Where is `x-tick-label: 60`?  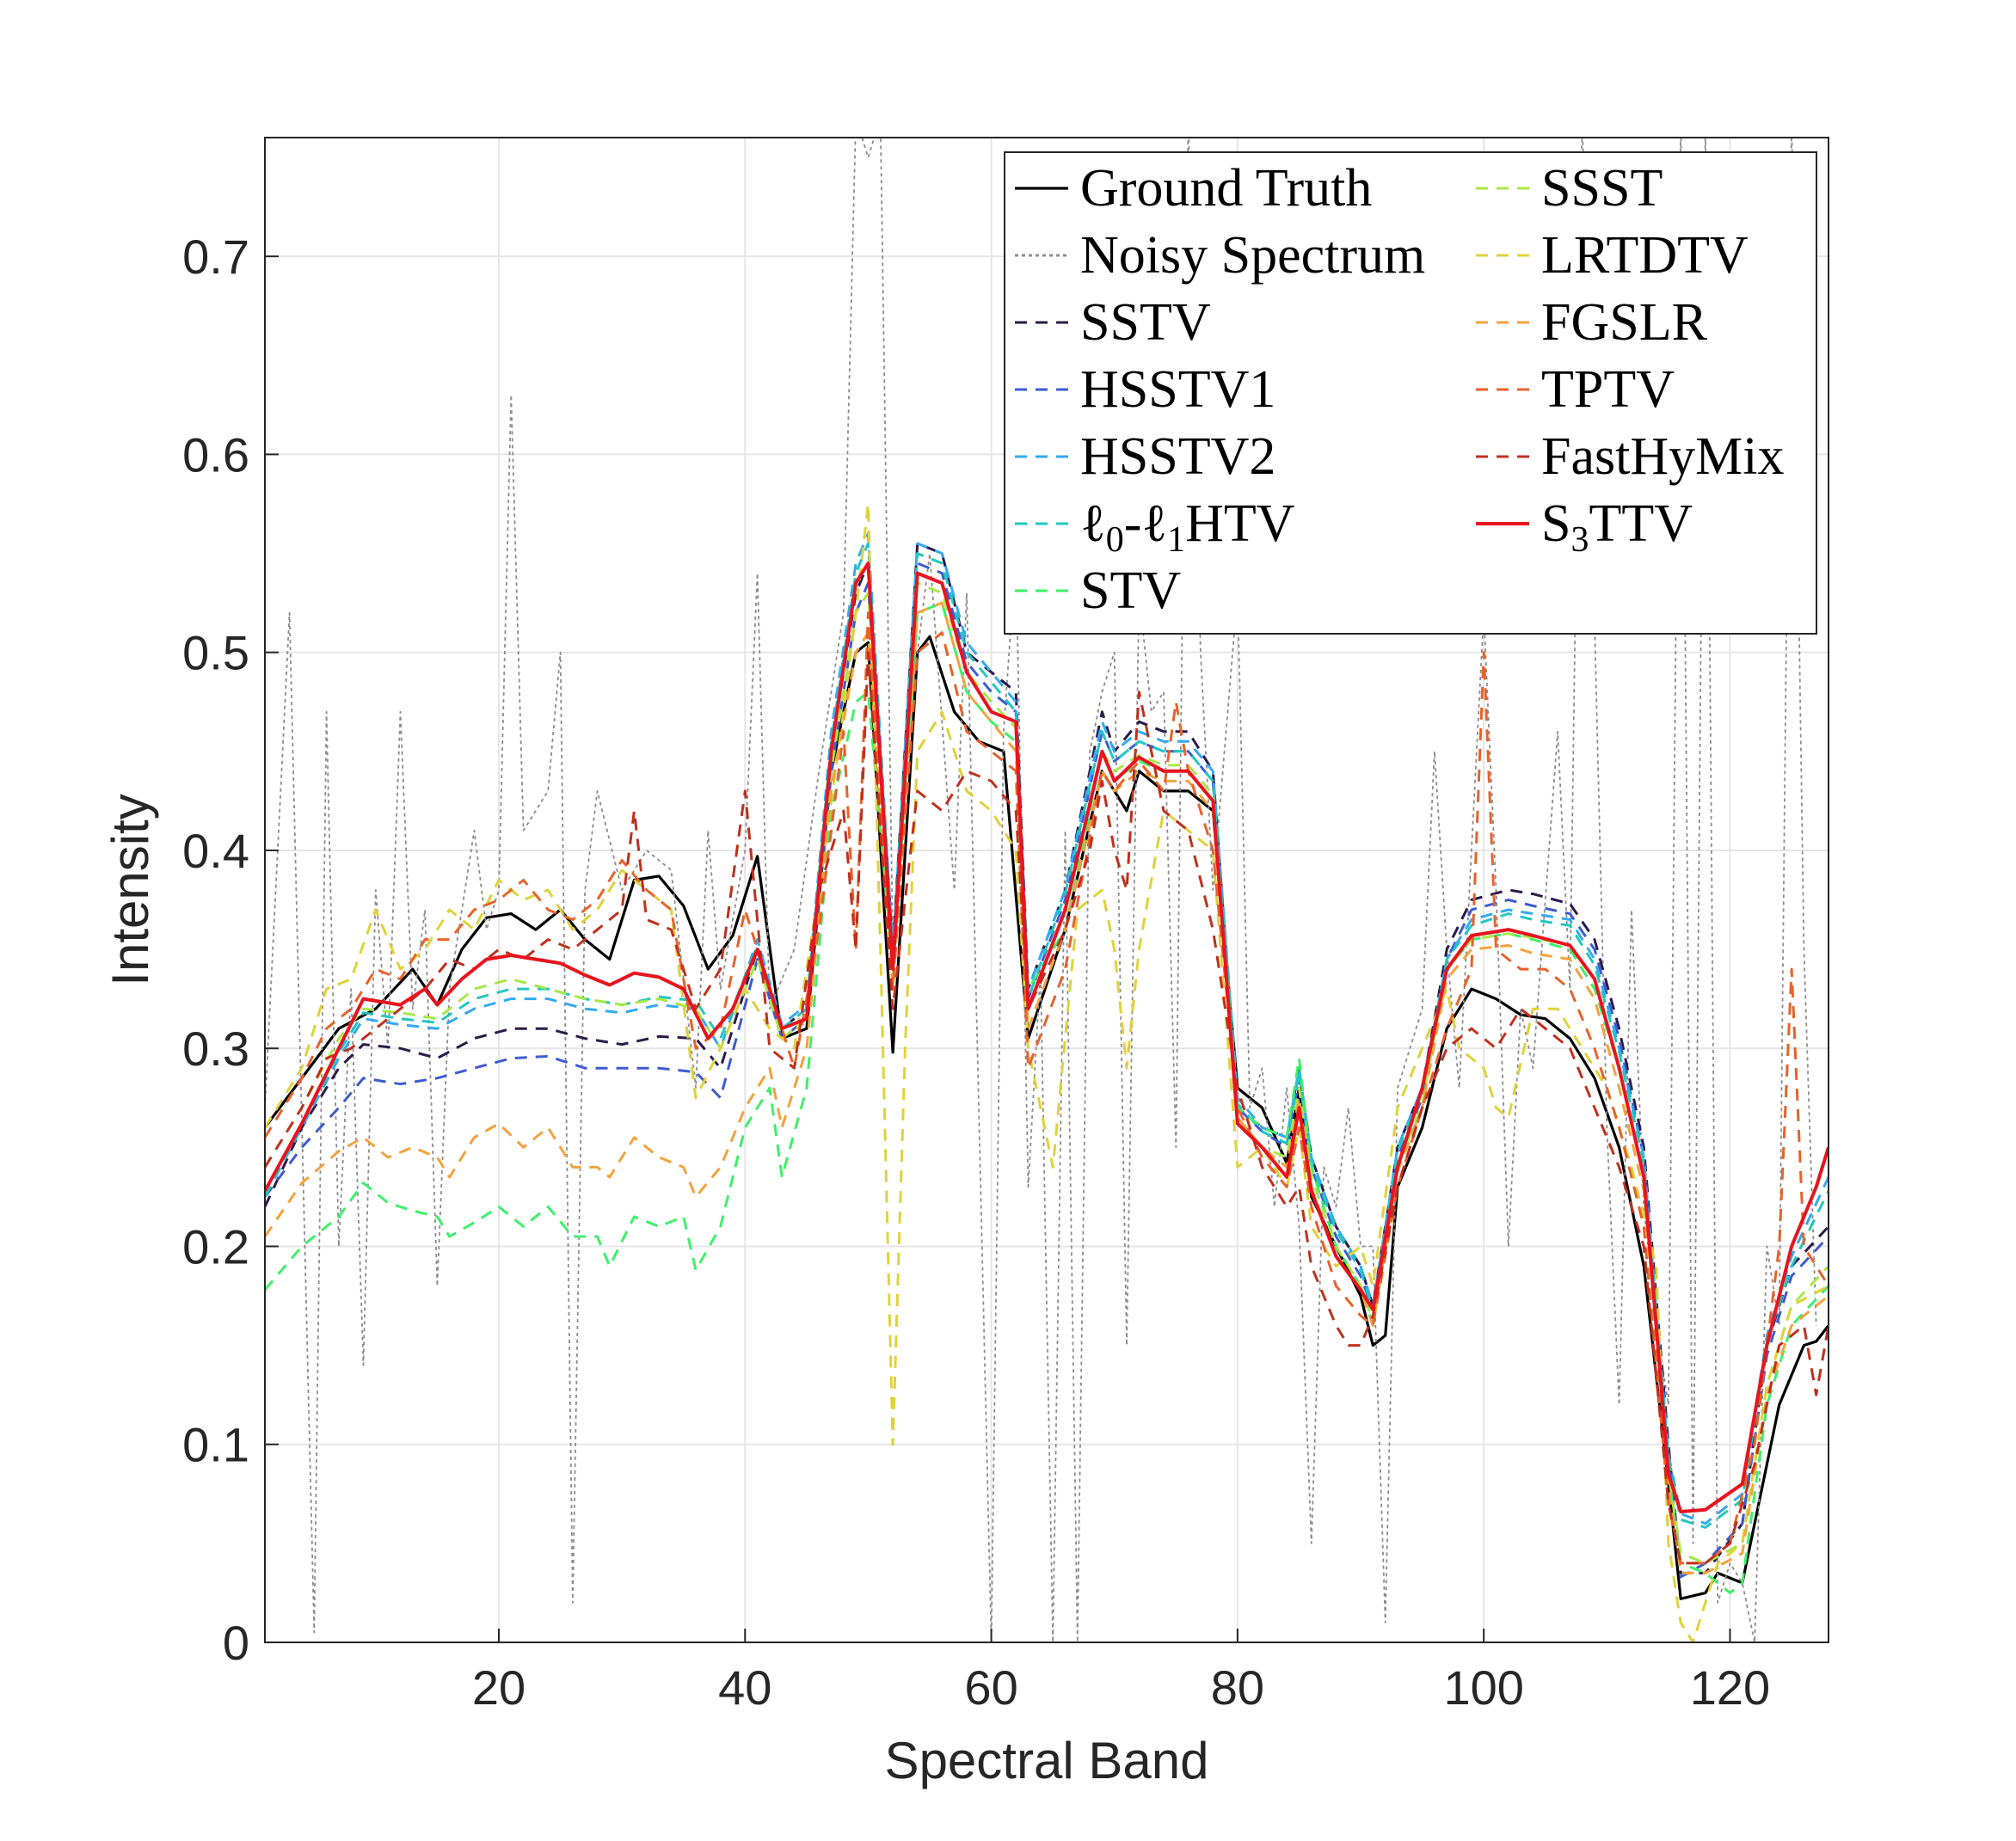 x-tick-label: 60 is located at coordinates (991, 1687).